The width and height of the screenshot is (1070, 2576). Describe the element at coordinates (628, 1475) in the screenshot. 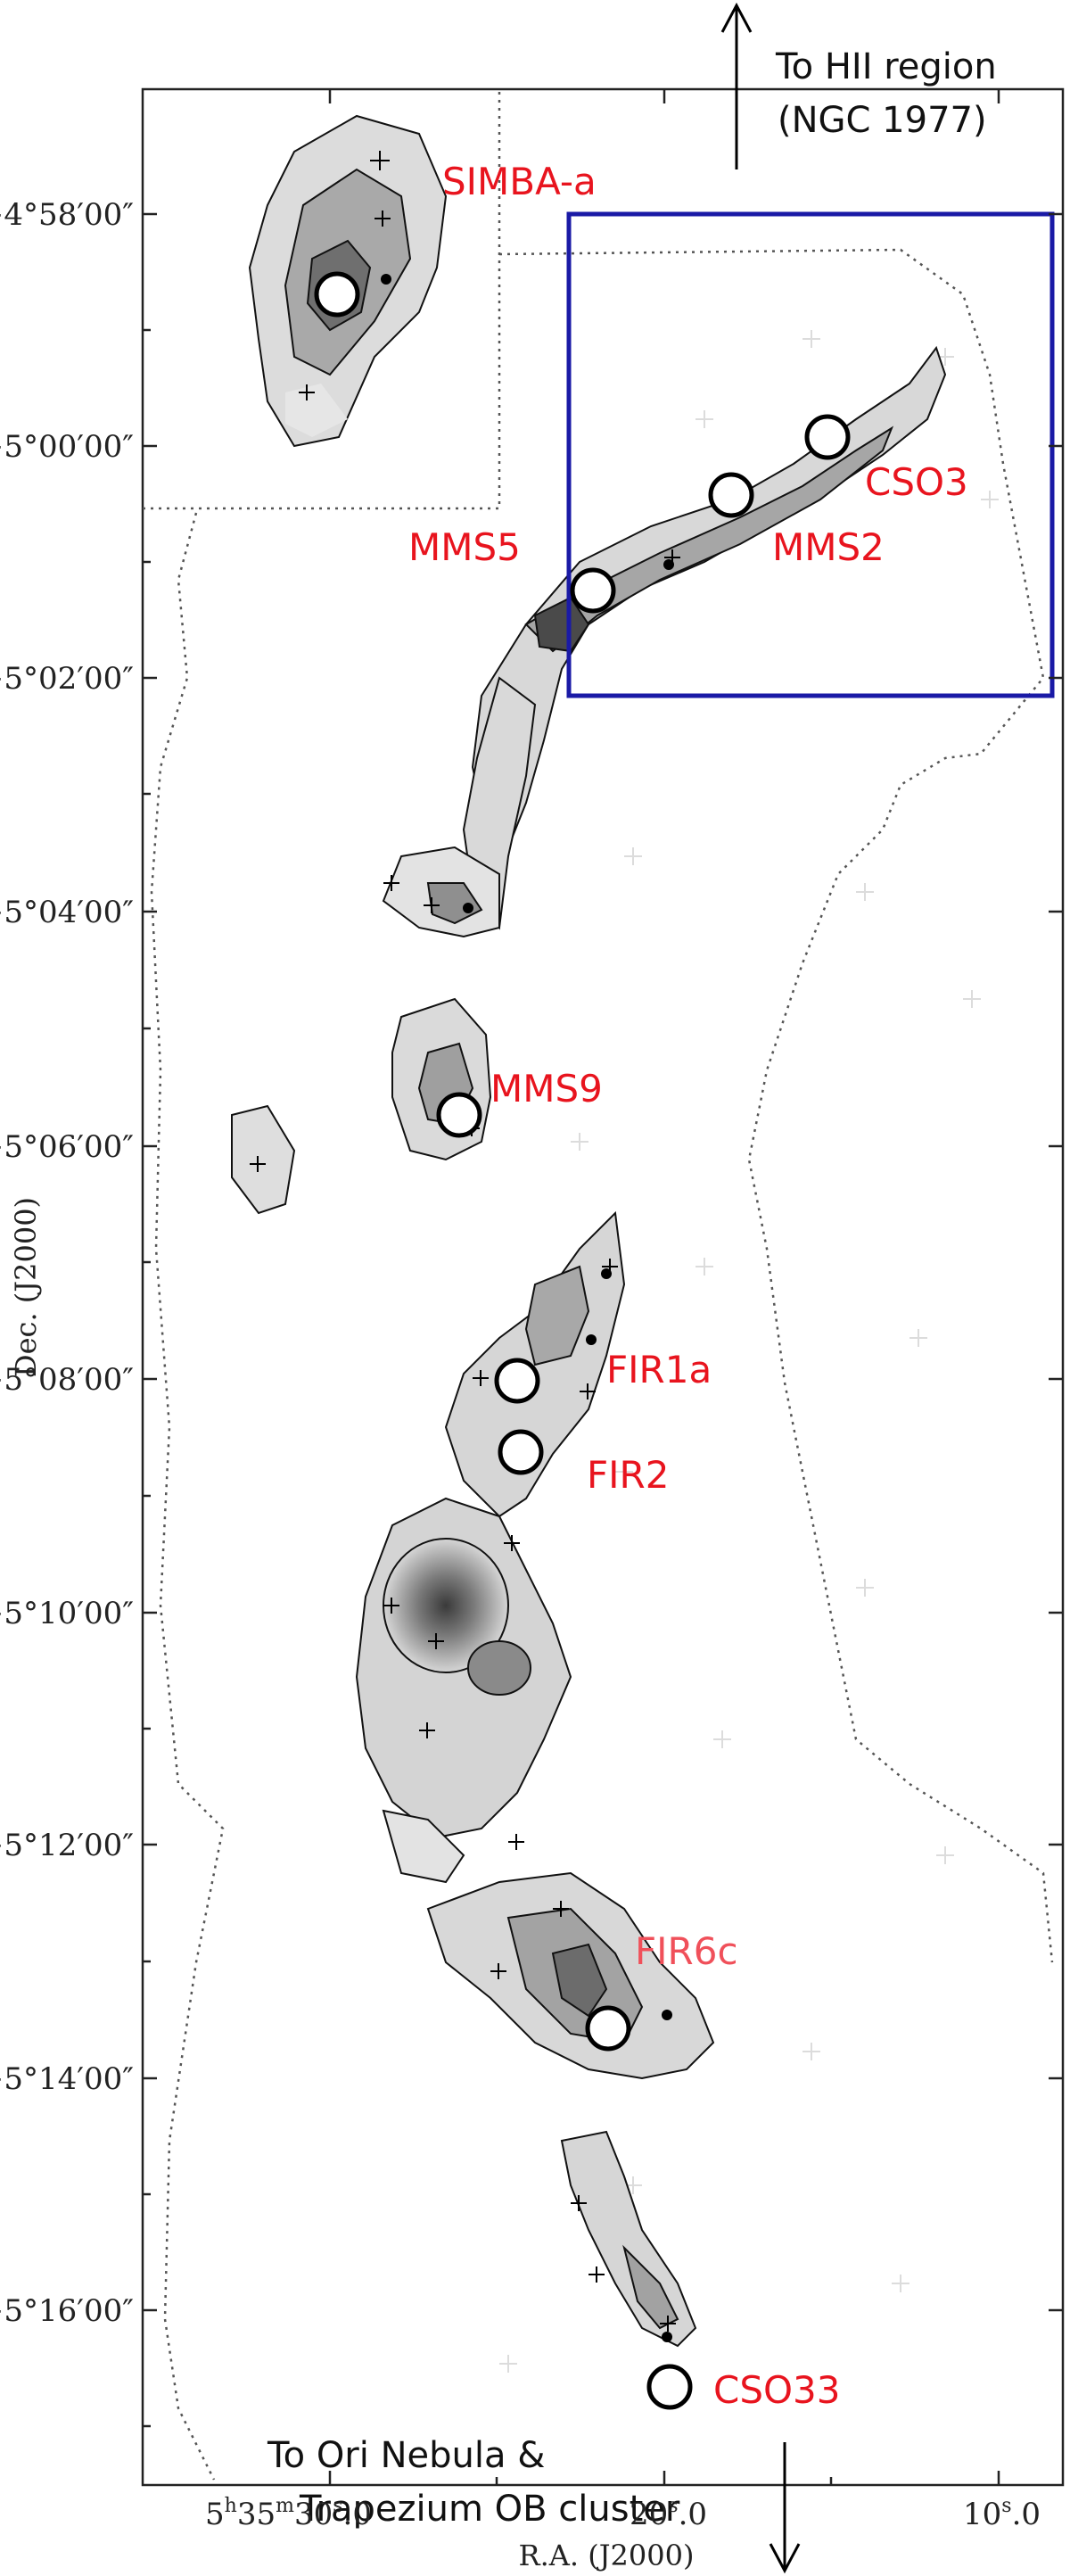

I see `label-fir2: FIR2` at that location.